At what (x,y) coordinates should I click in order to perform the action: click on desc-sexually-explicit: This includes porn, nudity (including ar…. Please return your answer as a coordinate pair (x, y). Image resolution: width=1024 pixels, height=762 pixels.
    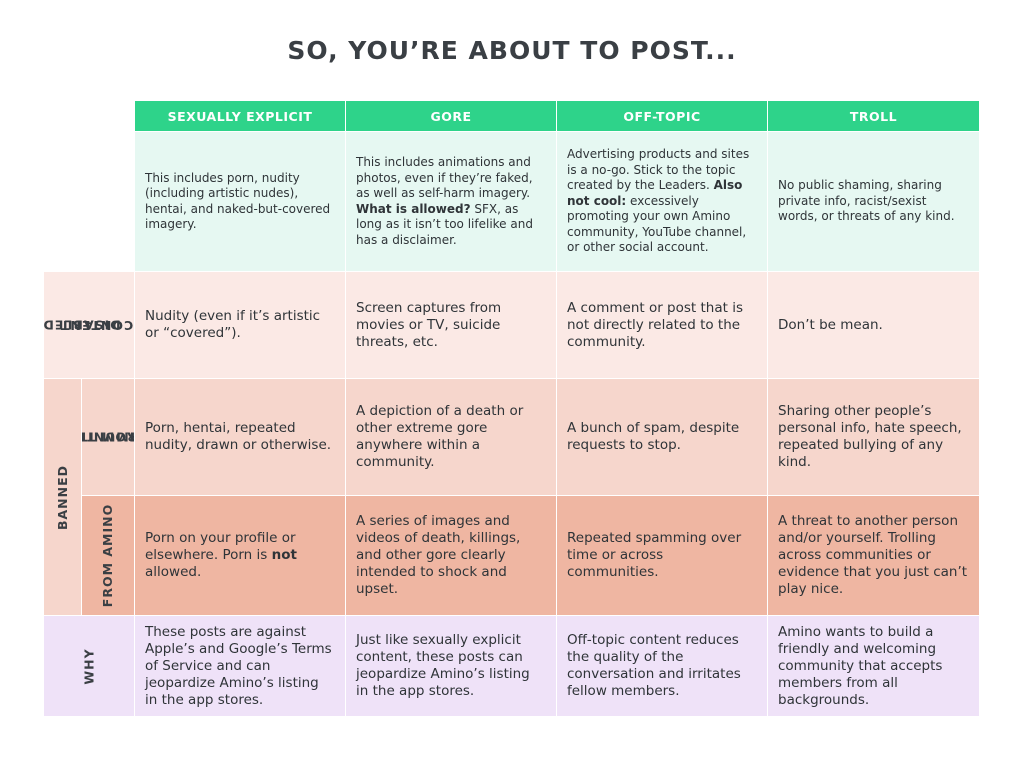
    Looking at the image, I should click on (240, 202).